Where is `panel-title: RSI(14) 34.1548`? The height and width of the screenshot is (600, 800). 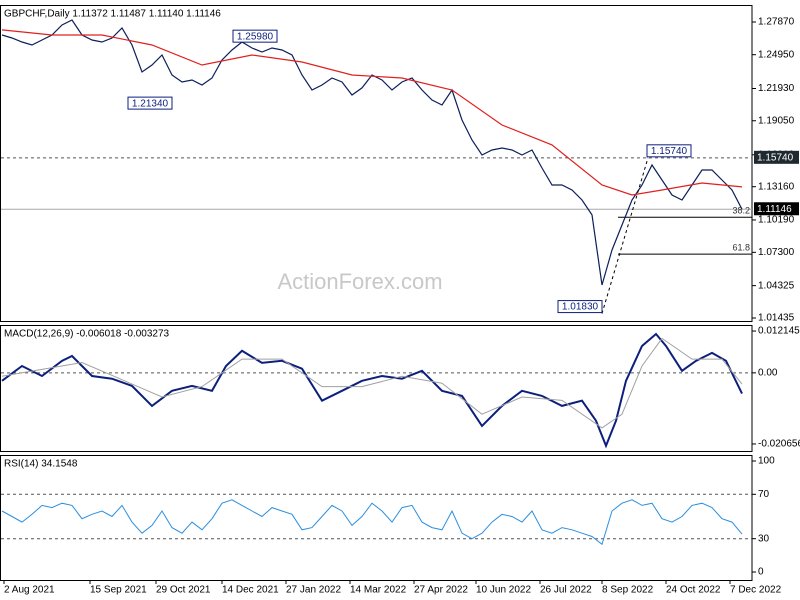 panel-title: RSI(14) 34.1548 is located at coordinates (41, 464).